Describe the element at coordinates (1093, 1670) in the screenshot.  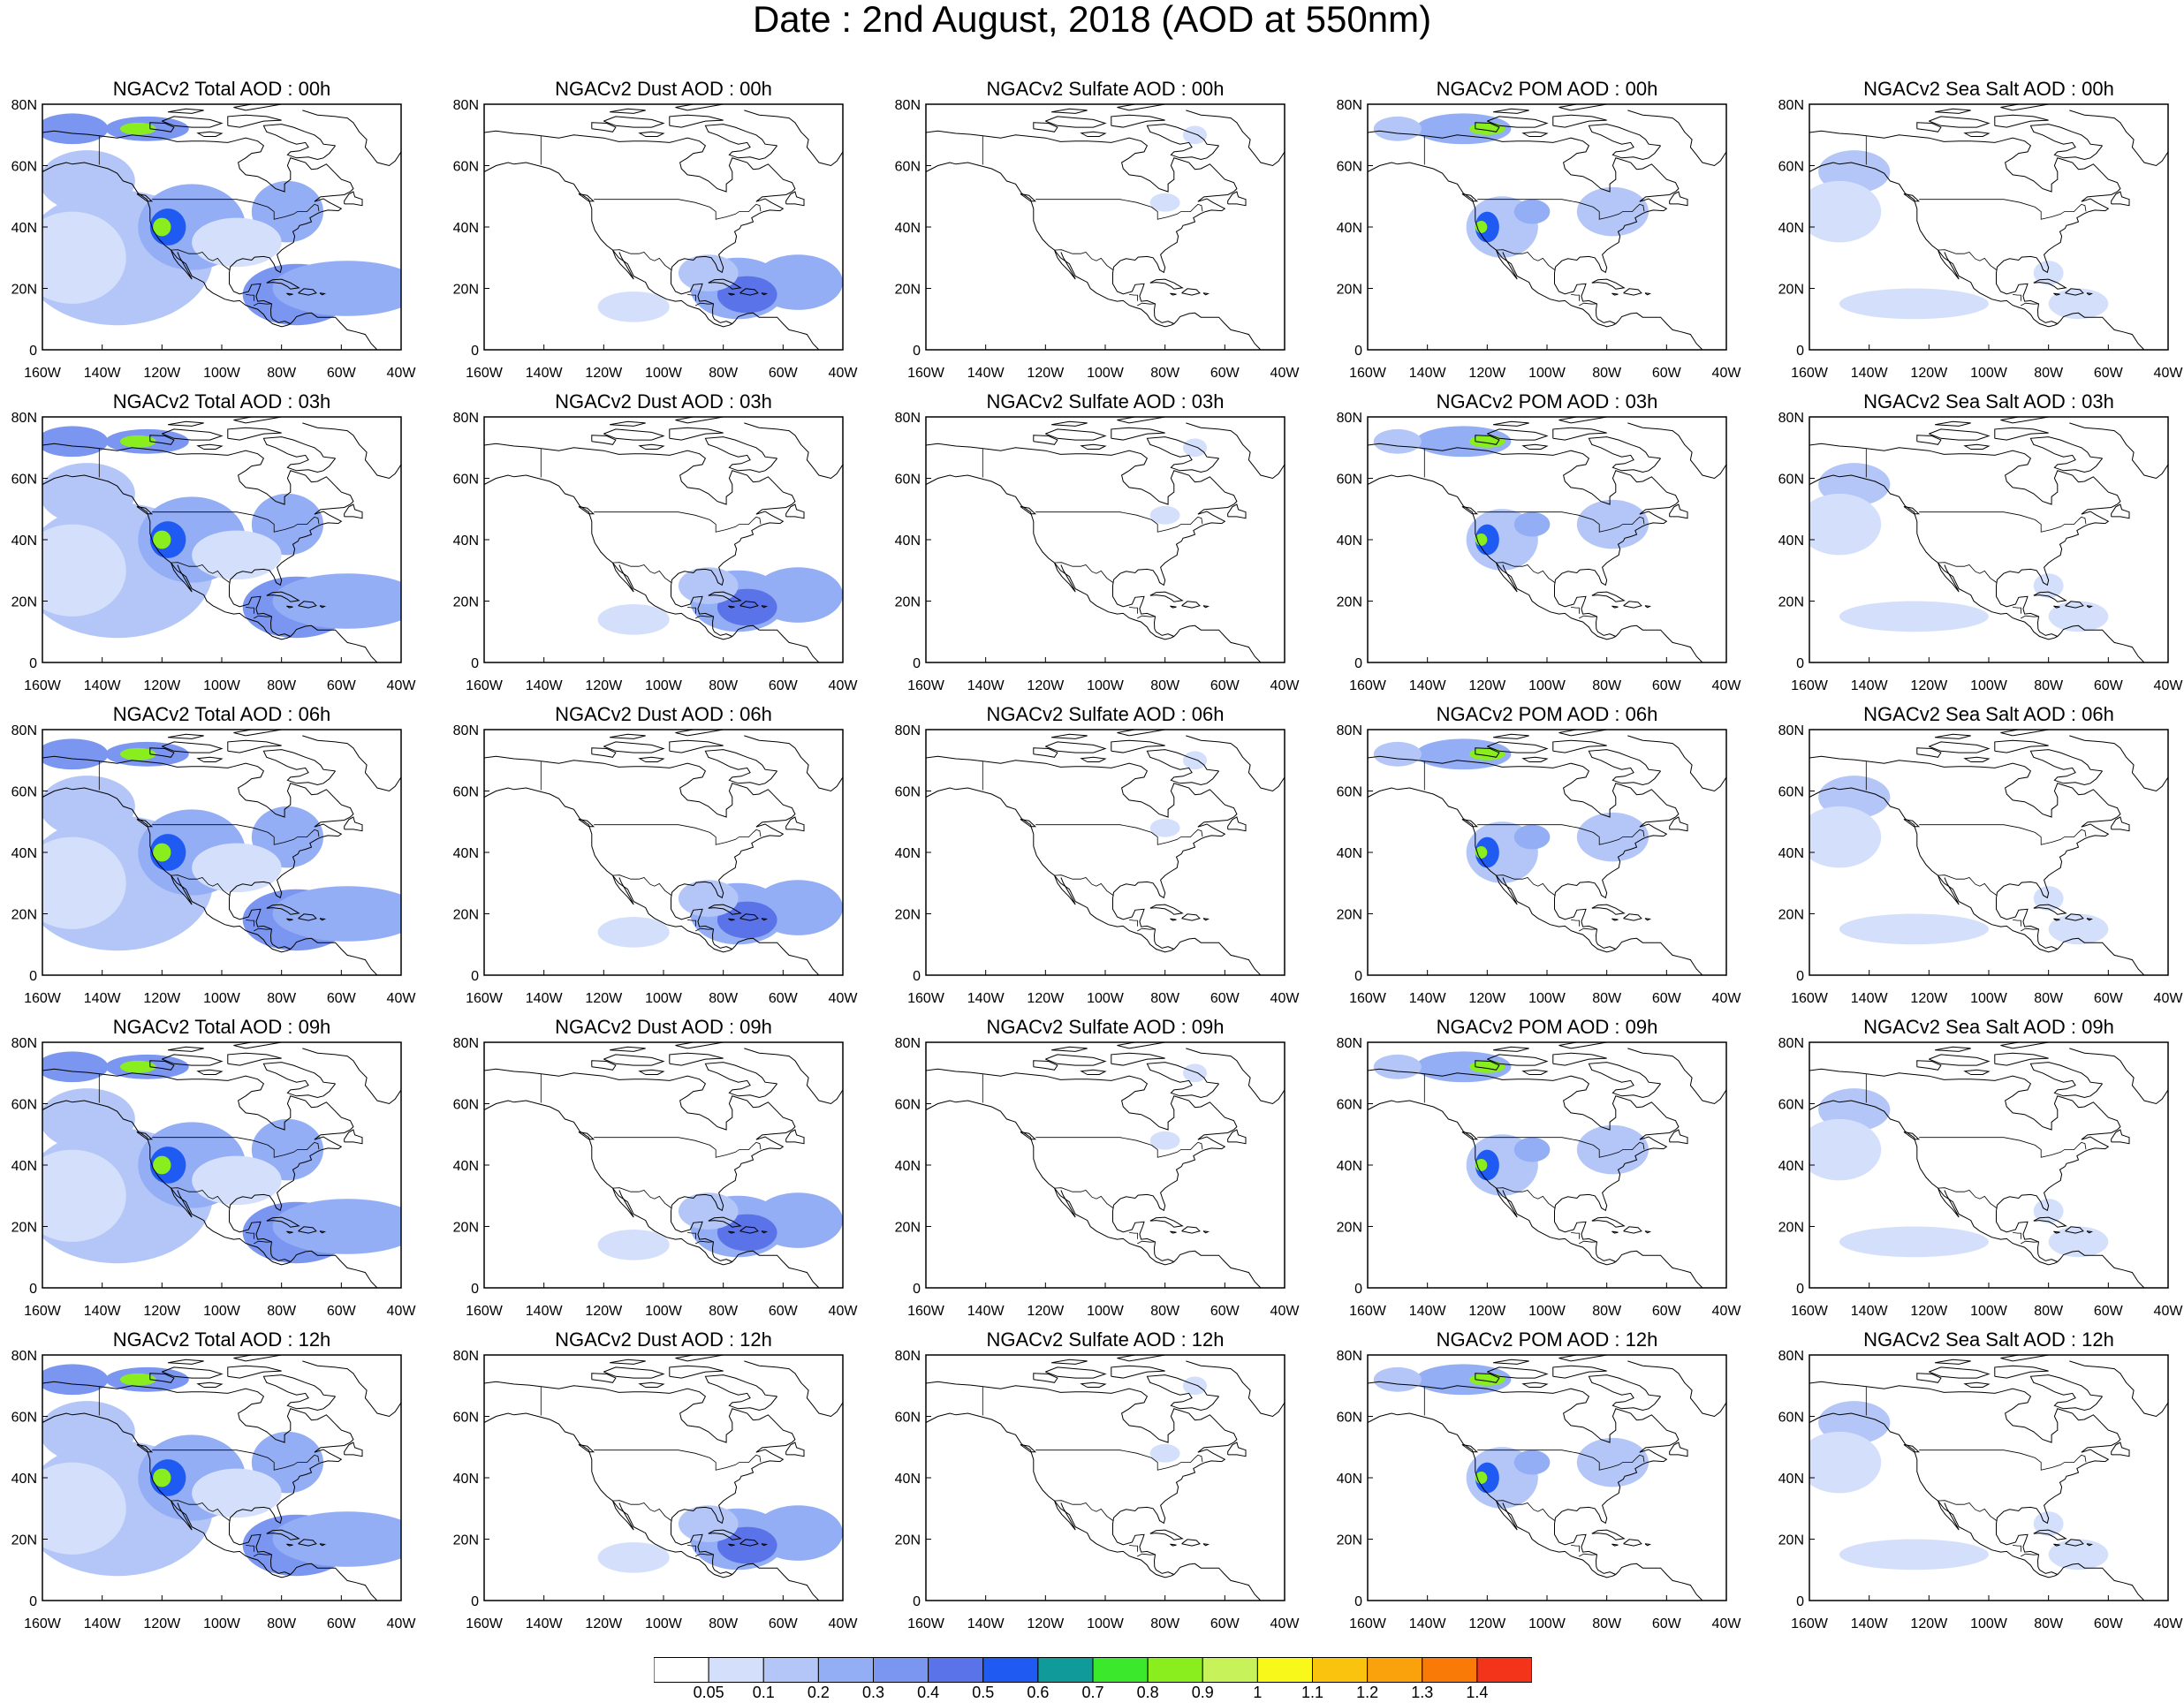
I see `colorbar` at that location.